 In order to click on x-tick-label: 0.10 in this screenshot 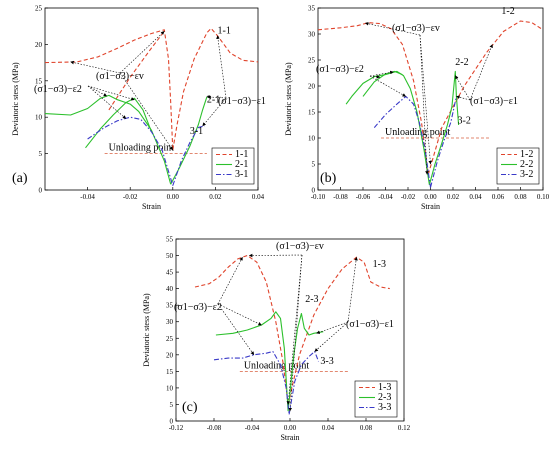, I will do `click(543, 197)`.